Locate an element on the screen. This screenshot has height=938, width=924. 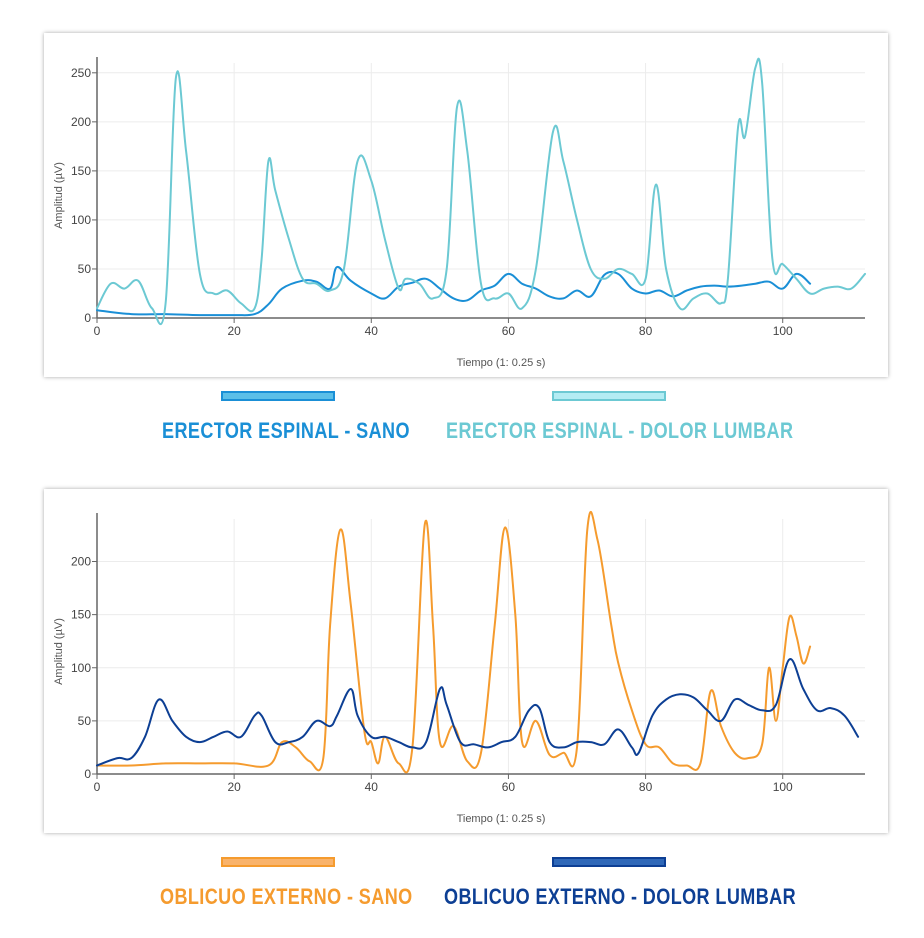
y-tick-label: 250 is located at coordinates (81, 73).